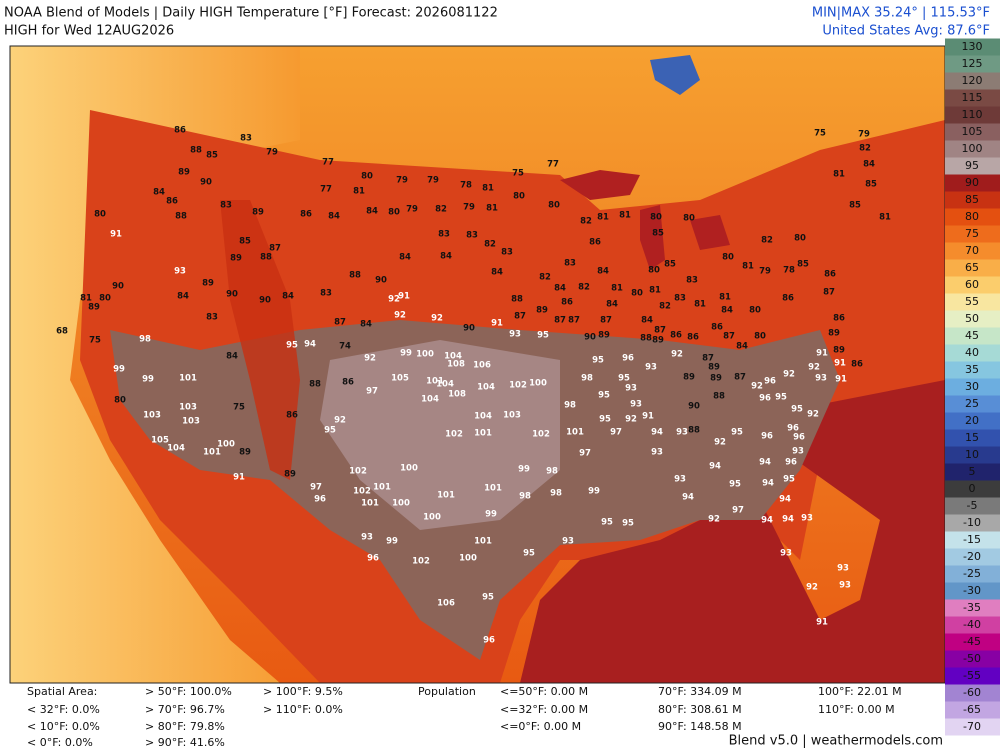  Describe the element at coordinates (303, 709) in the screenshot. I see `spatial-stat: > 110°F: 0.0%` at that location.